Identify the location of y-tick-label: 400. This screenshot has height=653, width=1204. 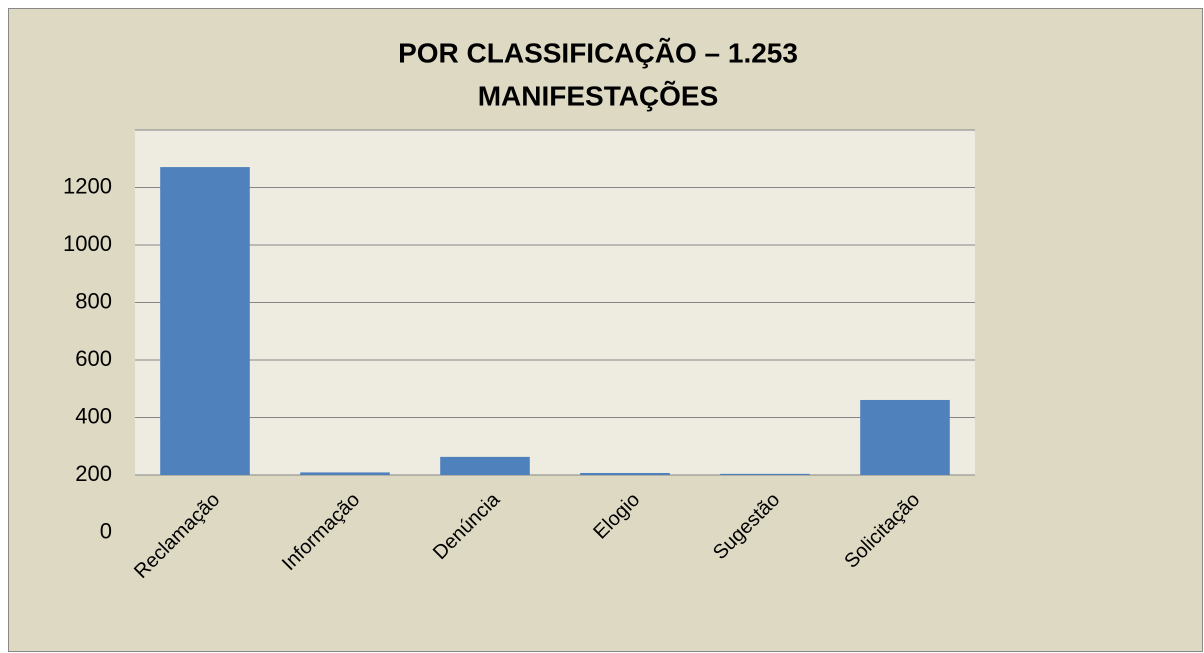
(93, 415).